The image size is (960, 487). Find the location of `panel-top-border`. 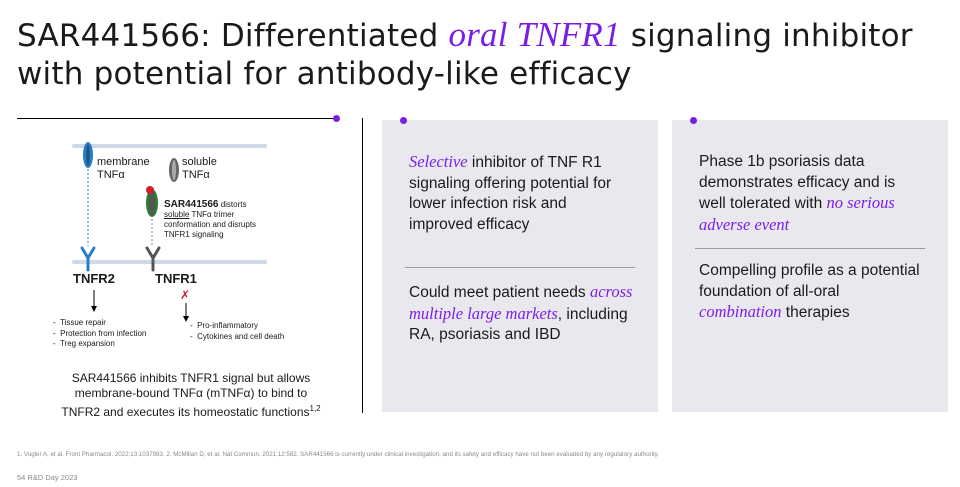

panel-top-border is located at coordinates (176, 118).